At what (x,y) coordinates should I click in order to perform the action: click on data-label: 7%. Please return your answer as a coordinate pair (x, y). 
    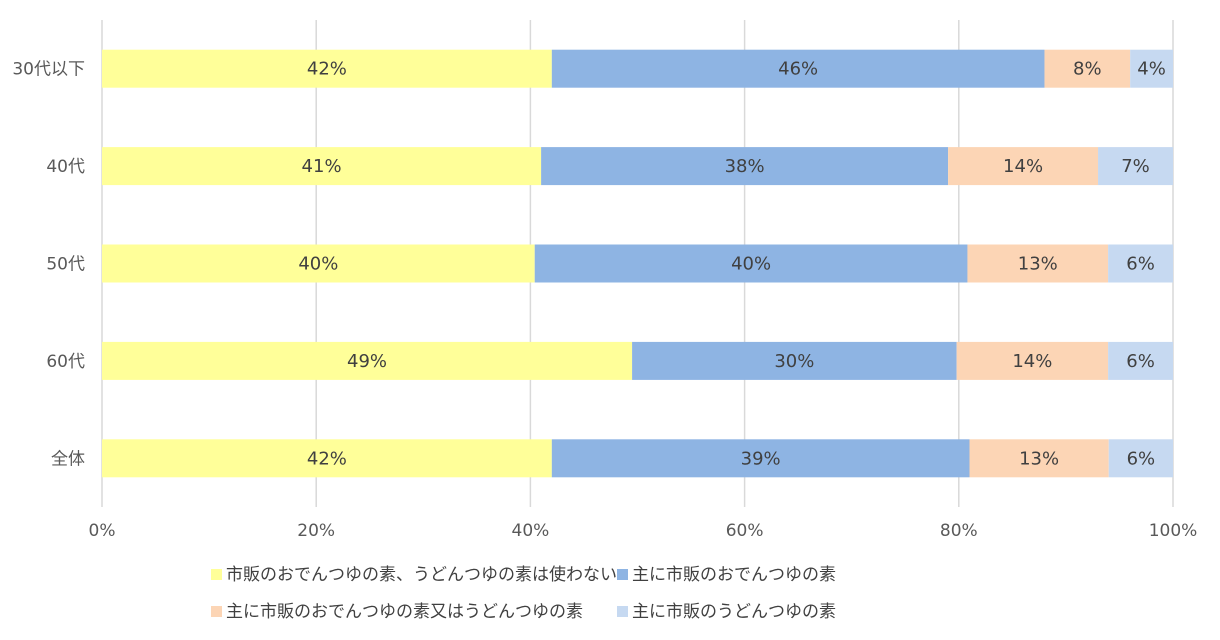
    Looking at the image, I should click on (1135, 166).